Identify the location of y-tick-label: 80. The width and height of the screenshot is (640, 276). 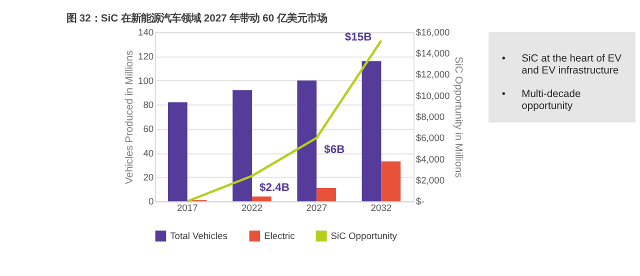
(148, 104).